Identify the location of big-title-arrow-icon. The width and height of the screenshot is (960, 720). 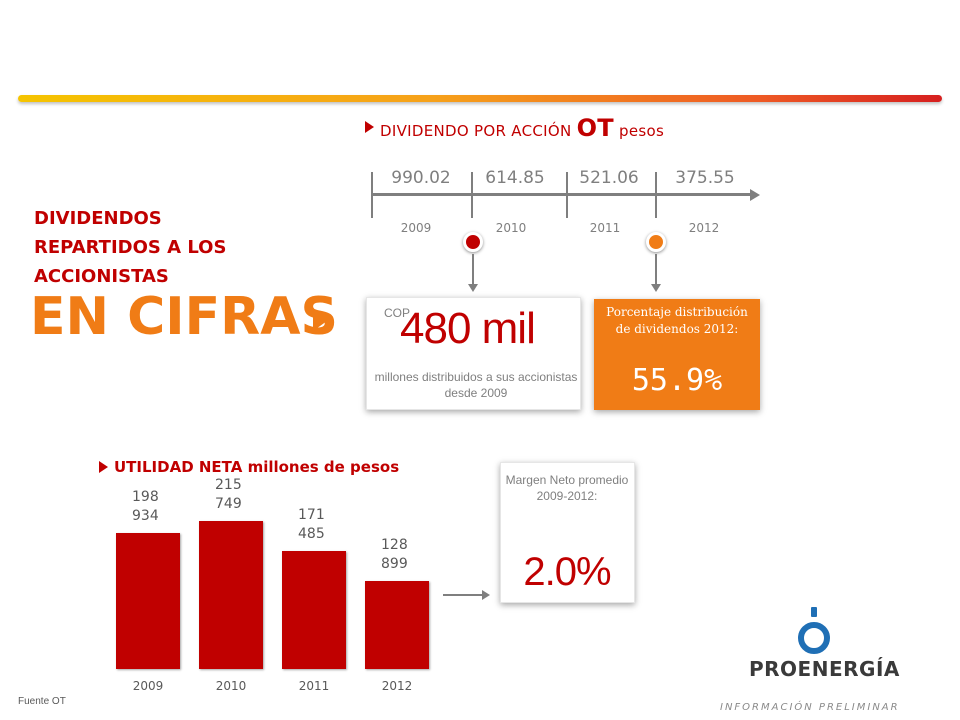
(320, 321).